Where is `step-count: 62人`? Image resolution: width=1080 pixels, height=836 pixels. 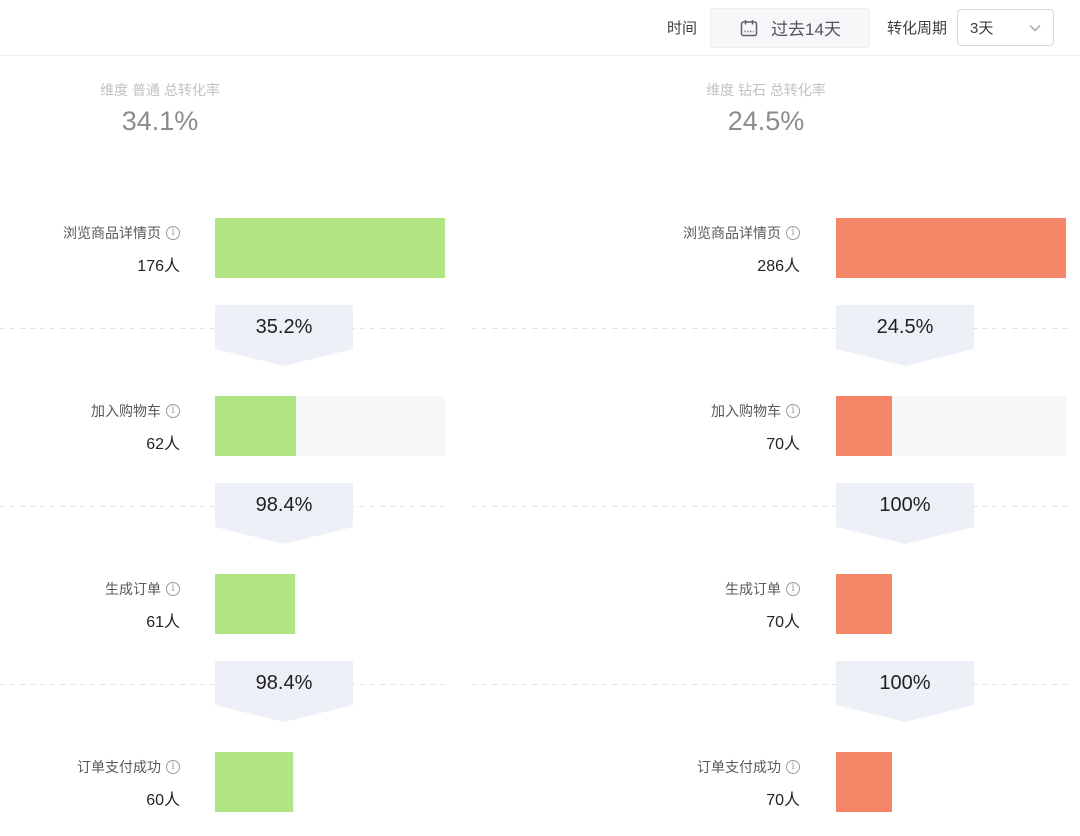 step-count: 62人 is located at coordinates (163, 444).